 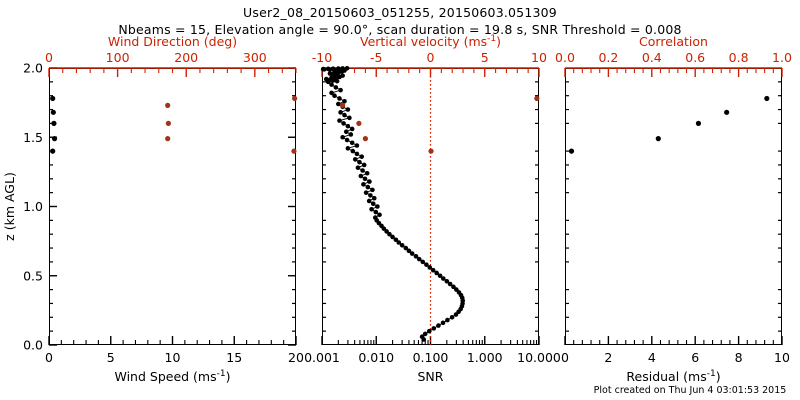 I want to click on x-tick-label-bottom: 8, so click(x=739, y=357).